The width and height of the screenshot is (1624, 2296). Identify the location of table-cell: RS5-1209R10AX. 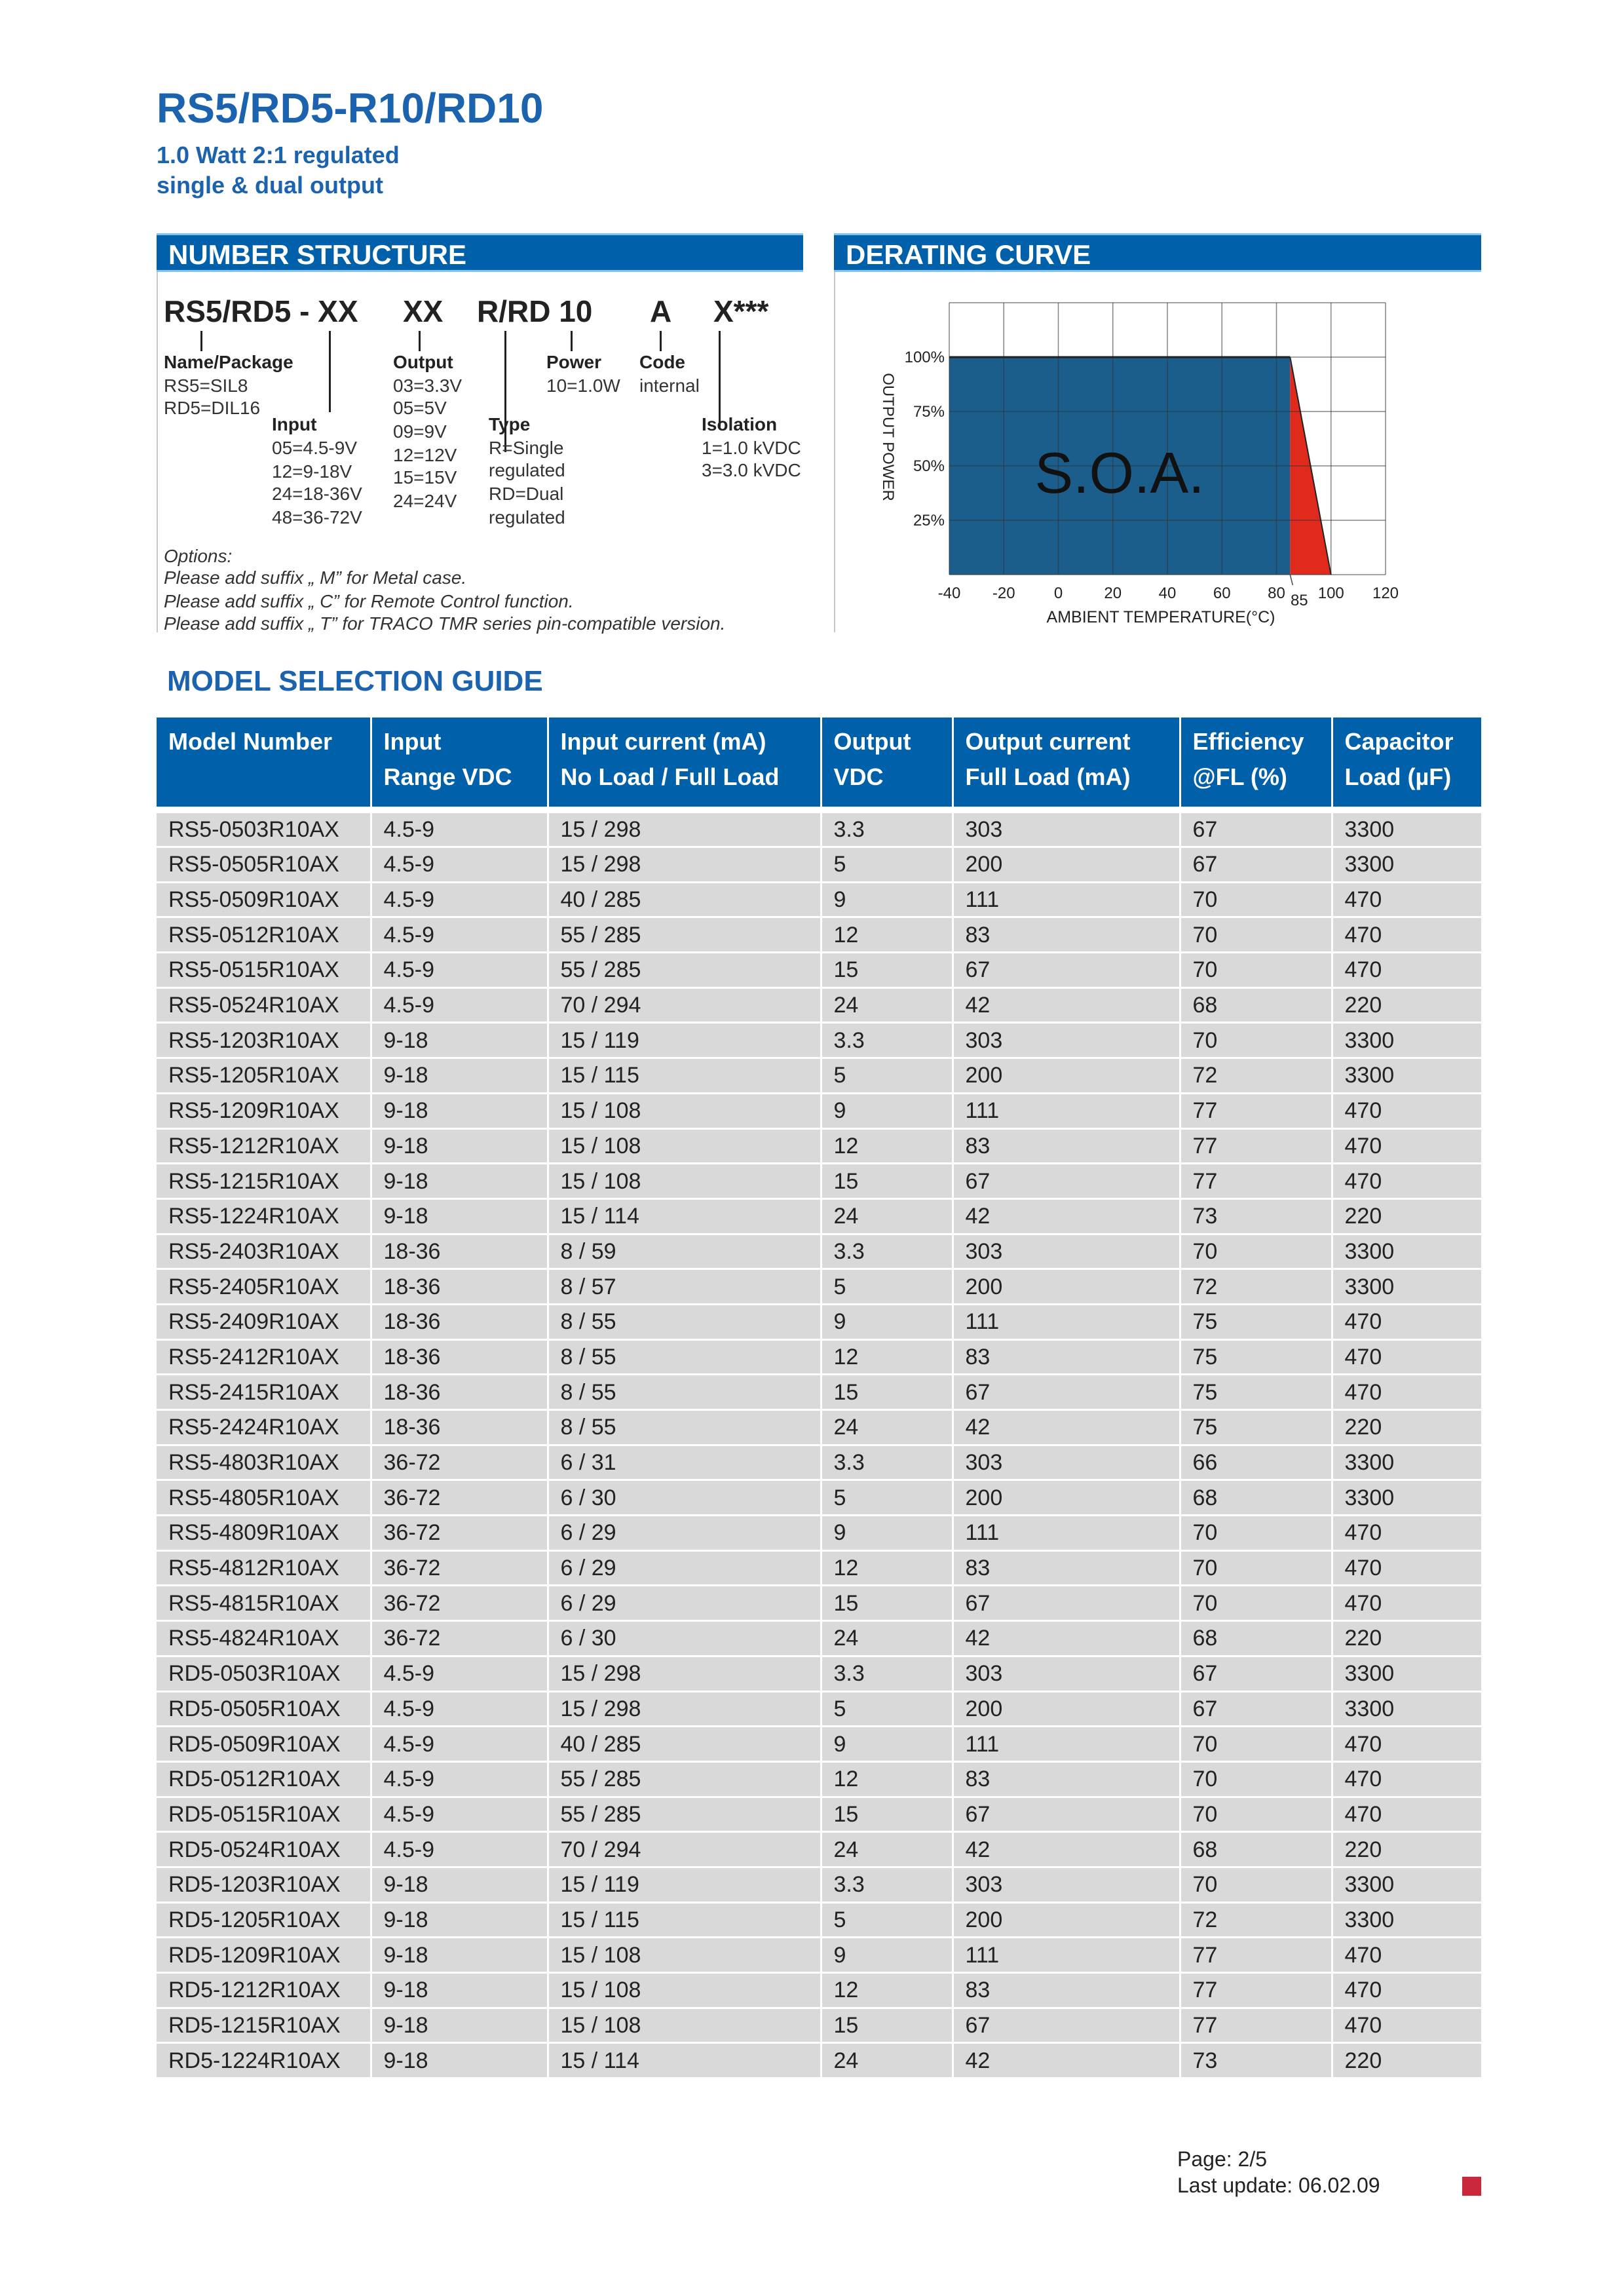
(264, 1111).